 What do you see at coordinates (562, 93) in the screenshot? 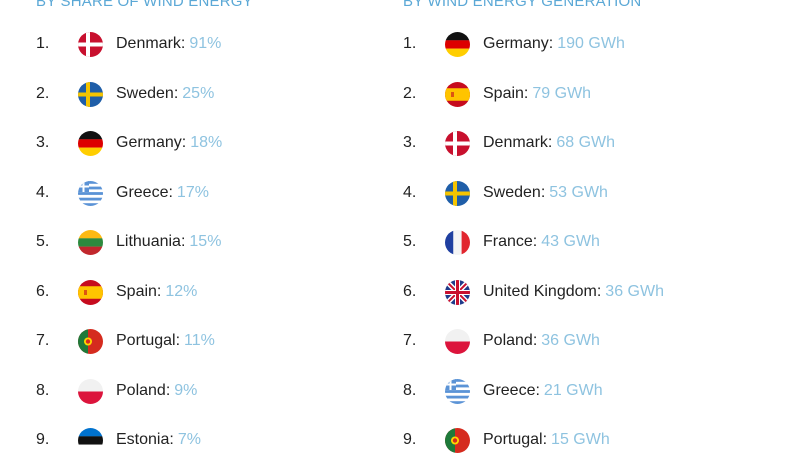
I see `ranking-value: 79 GWh` at bounding box center [562, 93].